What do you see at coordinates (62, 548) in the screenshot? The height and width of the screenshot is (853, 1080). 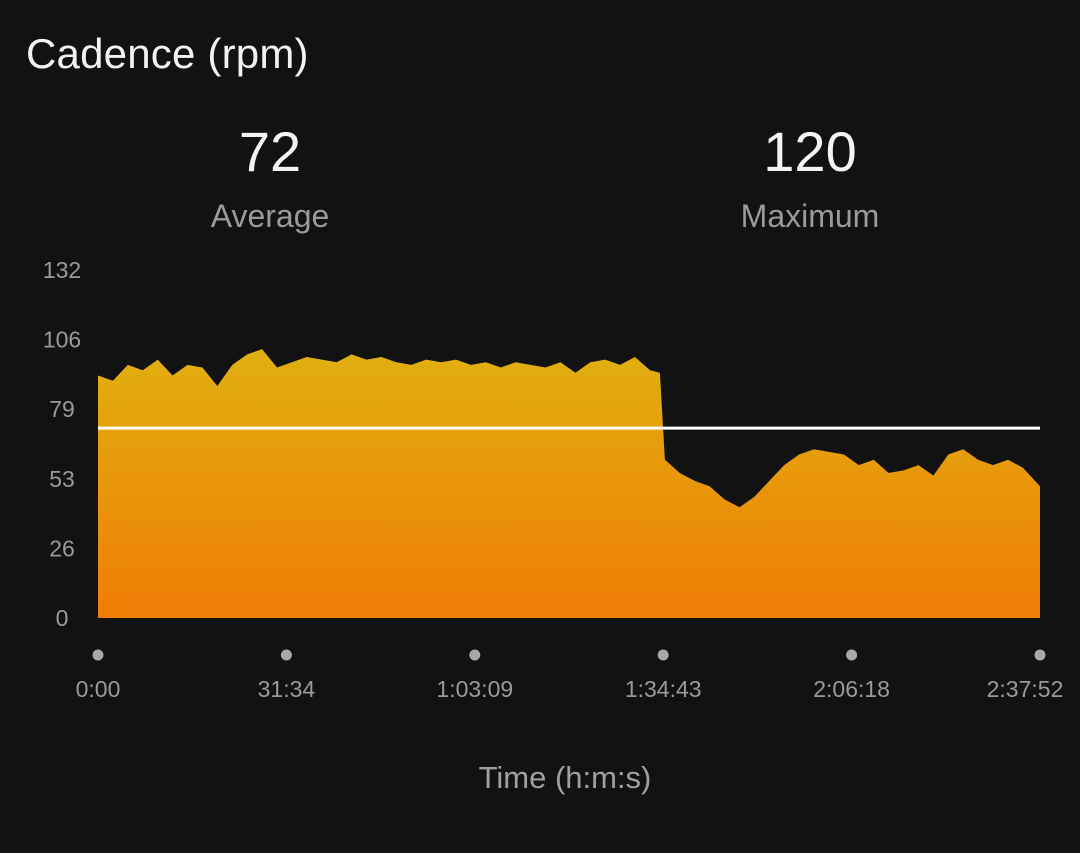 I see `y-tick-label: 26` at bounding box center [62, 548].